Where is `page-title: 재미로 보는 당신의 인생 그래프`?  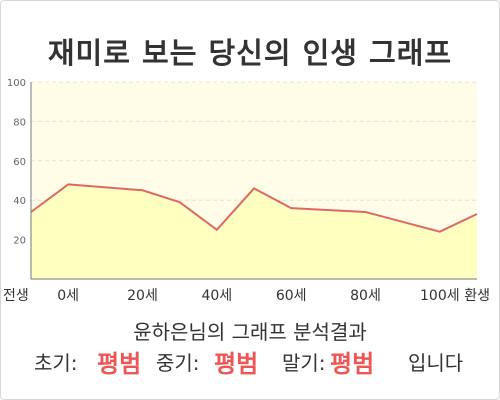
page-title: 재미로 보는 당신의 인생 그래프 is located at coordinates (250, 53).